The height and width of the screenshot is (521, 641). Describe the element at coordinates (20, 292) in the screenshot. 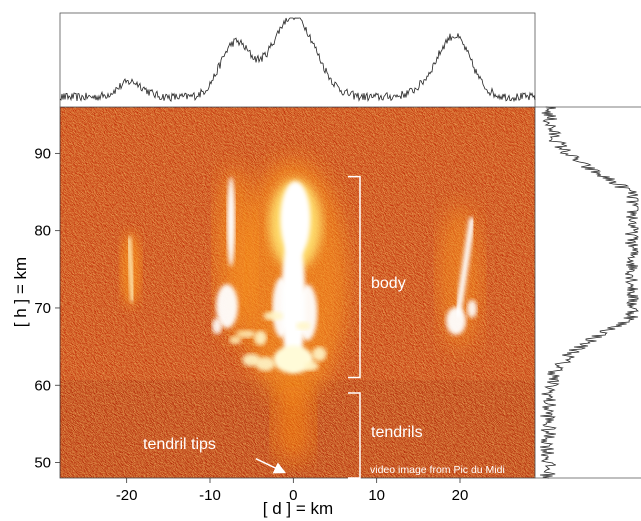

I see `y-axis-label: [ h ] = km` at that location.